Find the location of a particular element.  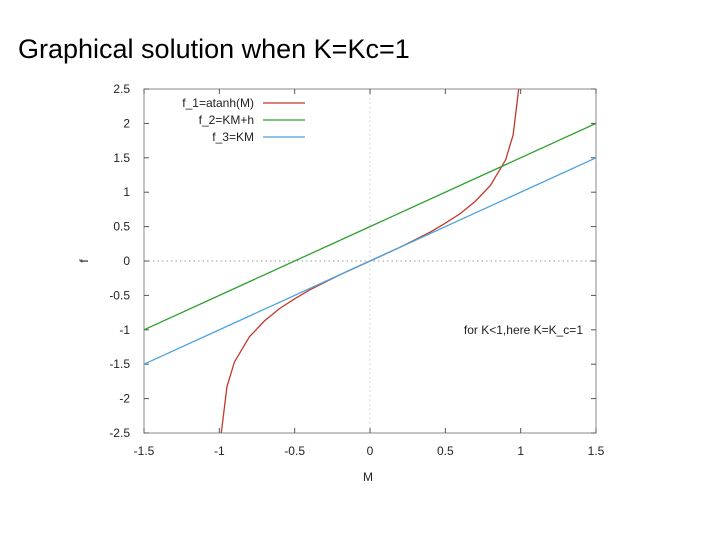

x-tick-label: 0.5 is located at coordinates (445, 451).